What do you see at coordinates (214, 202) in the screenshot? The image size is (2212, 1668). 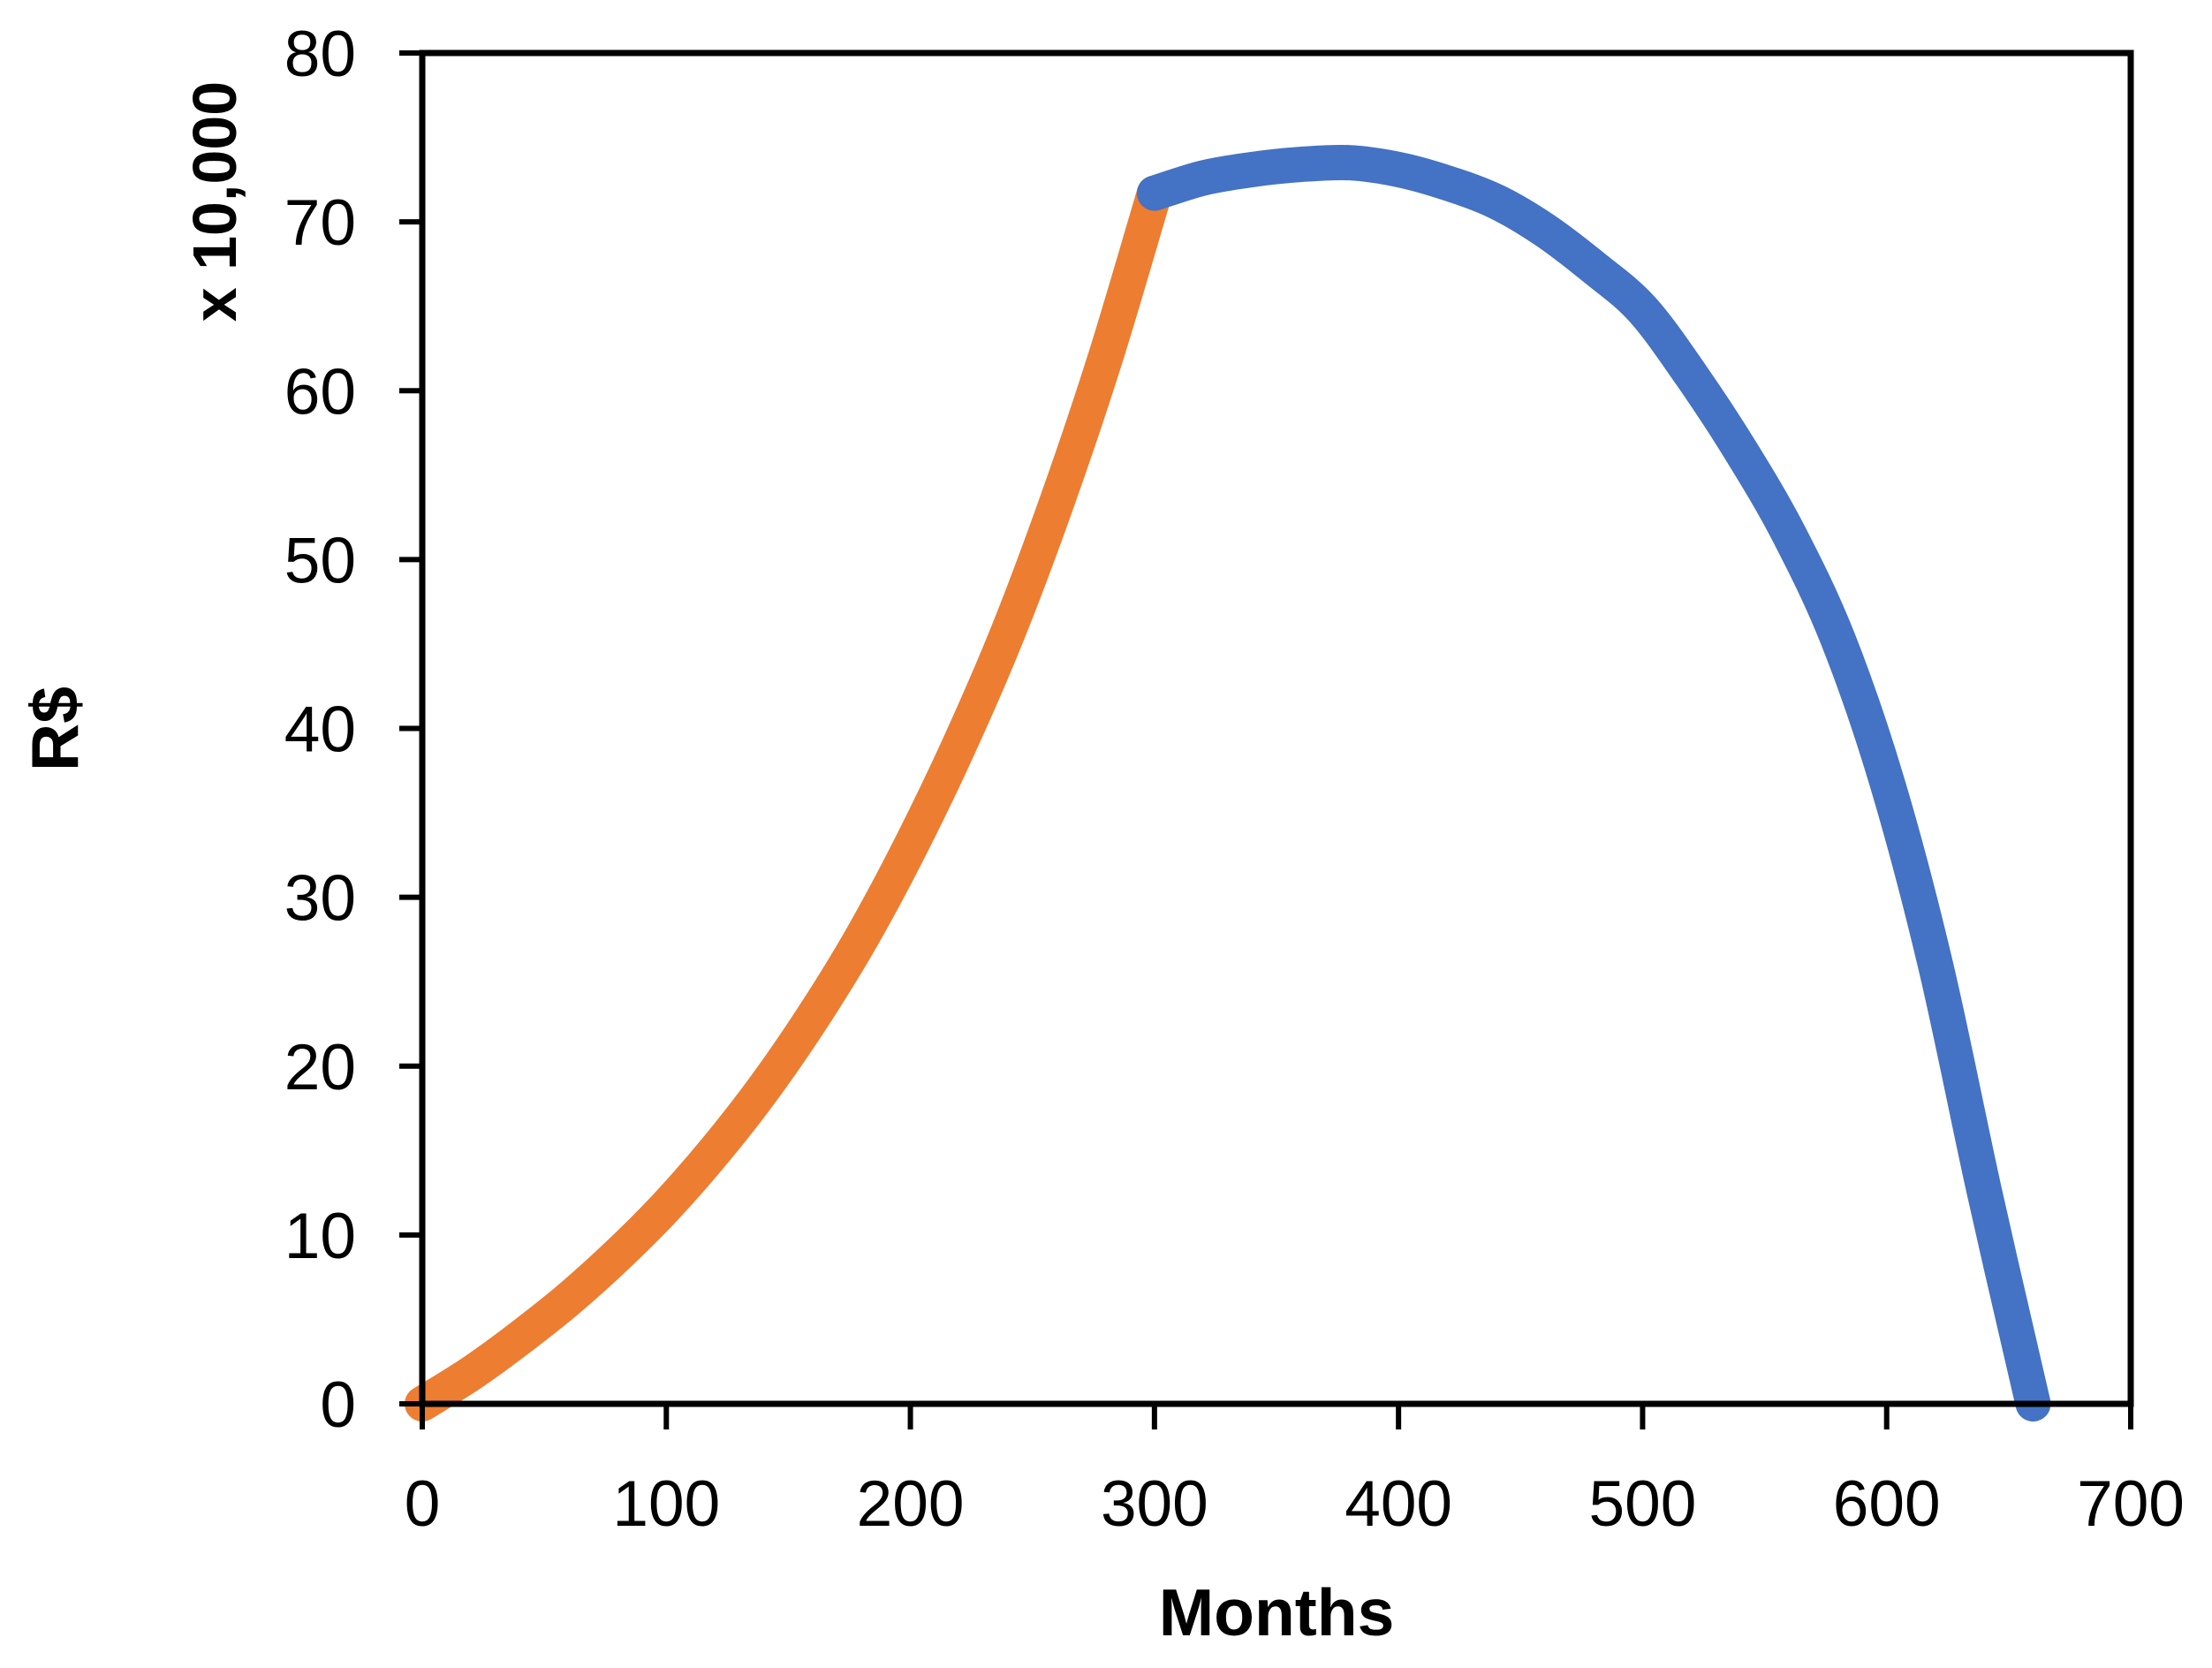 I see `y-axis-units-label: x 10,000` at bounding box center [214, 202].